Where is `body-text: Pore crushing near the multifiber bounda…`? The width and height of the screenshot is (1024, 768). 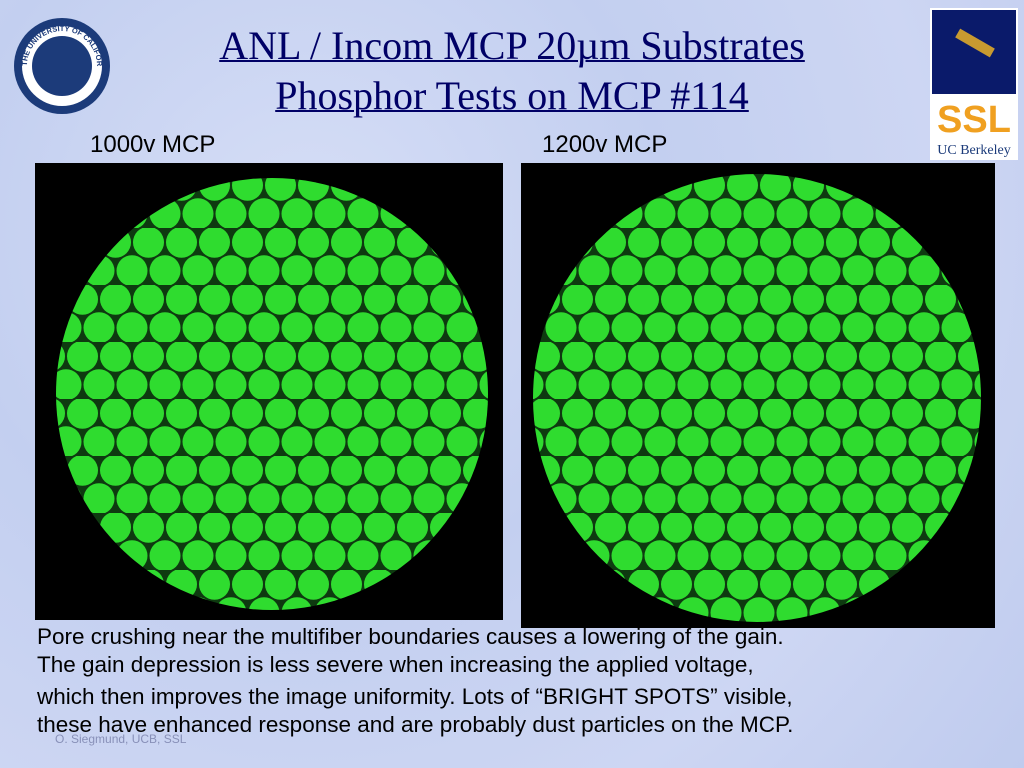
body-text: Pore crushing near the multifiber bounda… is located at coordinates (410, 636).